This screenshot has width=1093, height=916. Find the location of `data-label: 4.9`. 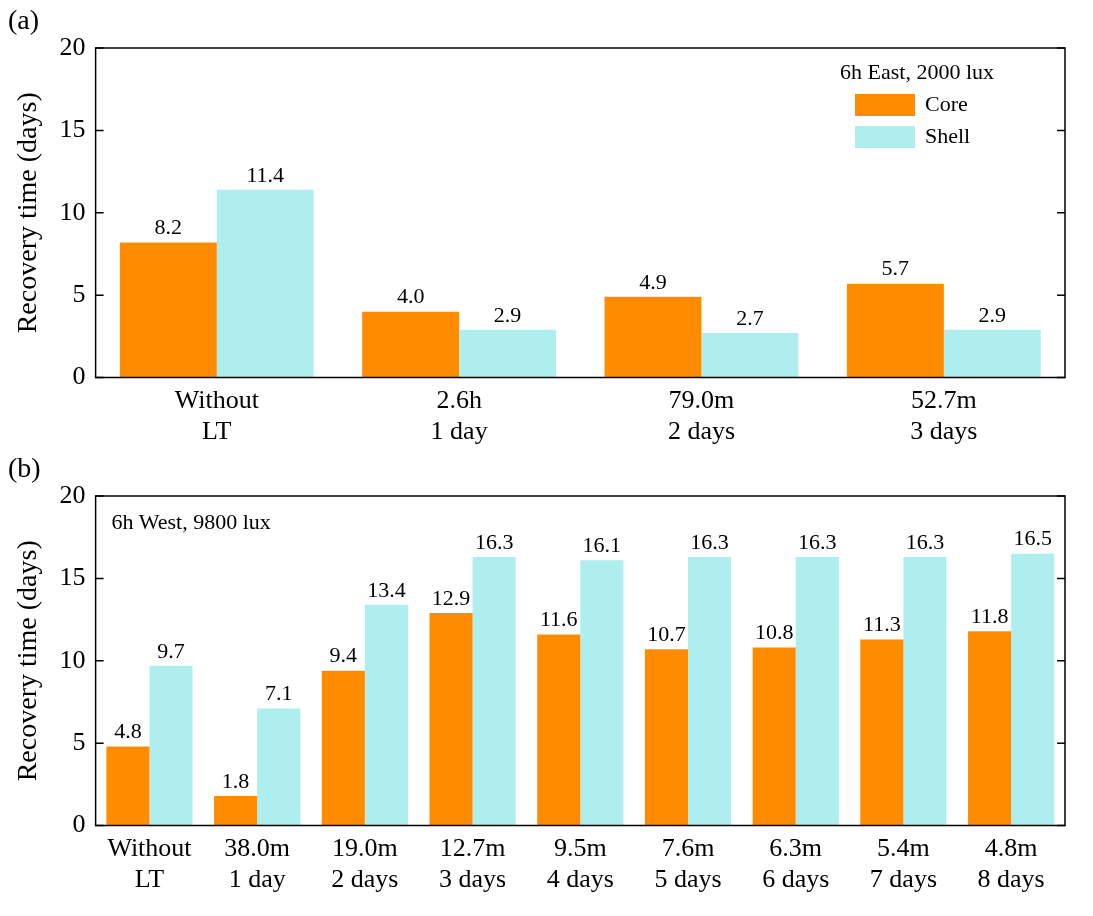

data-label: 4.9 is located at coordinates (653, 281).